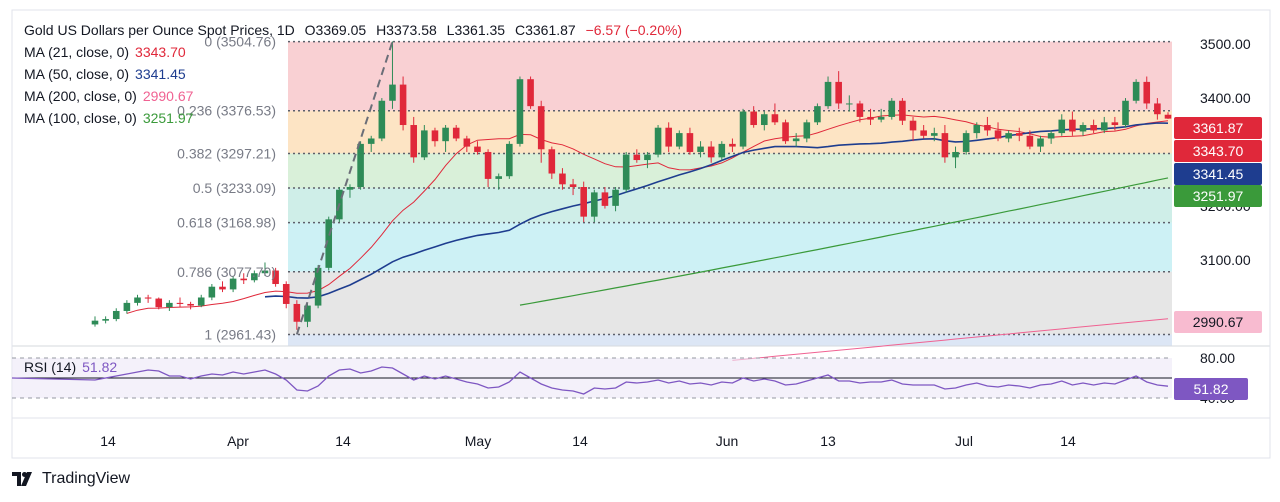 The height and width of the screenshot is (502, 1280). Describe the element at coordinates (240, 42) in the screenshot. I see `fib-level-label: 0 (3504.76)` at that location.